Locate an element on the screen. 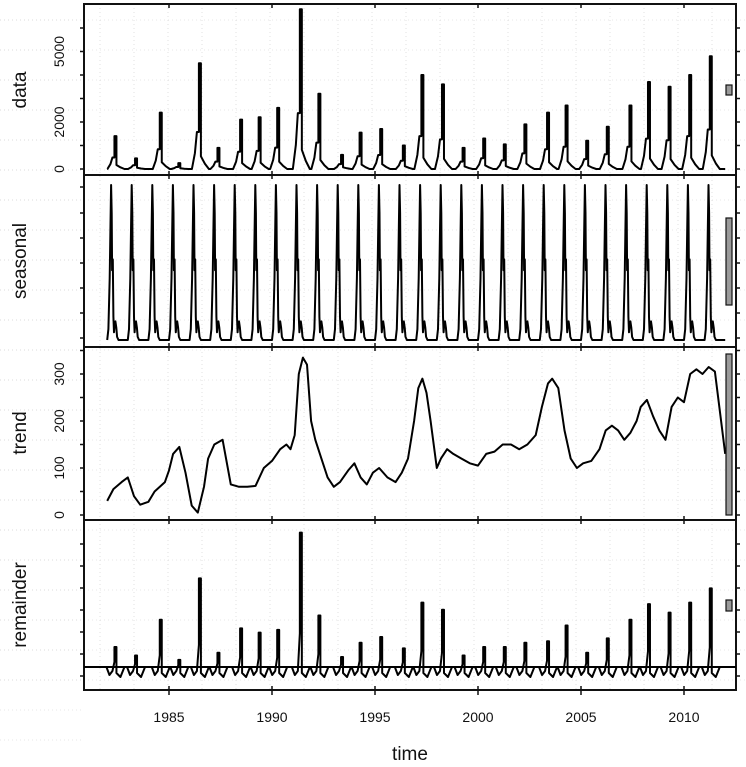 Image resolution: width=746 pixels, height=767 pixels. range-bar-data is located at coordinates (729, 90).